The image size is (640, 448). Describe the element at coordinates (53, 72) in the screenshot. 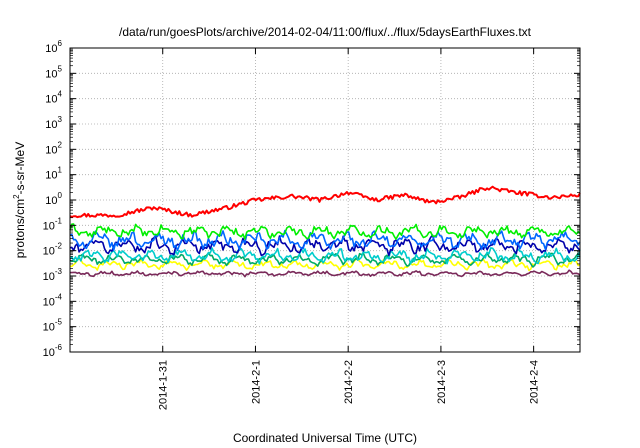

I see `y-tick-label: 10⁵` at that location.